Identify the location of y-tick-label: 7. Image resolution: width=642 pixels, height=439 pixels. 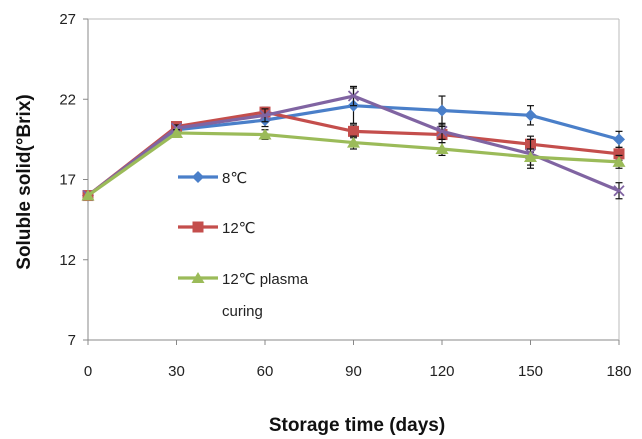
(72, 340).